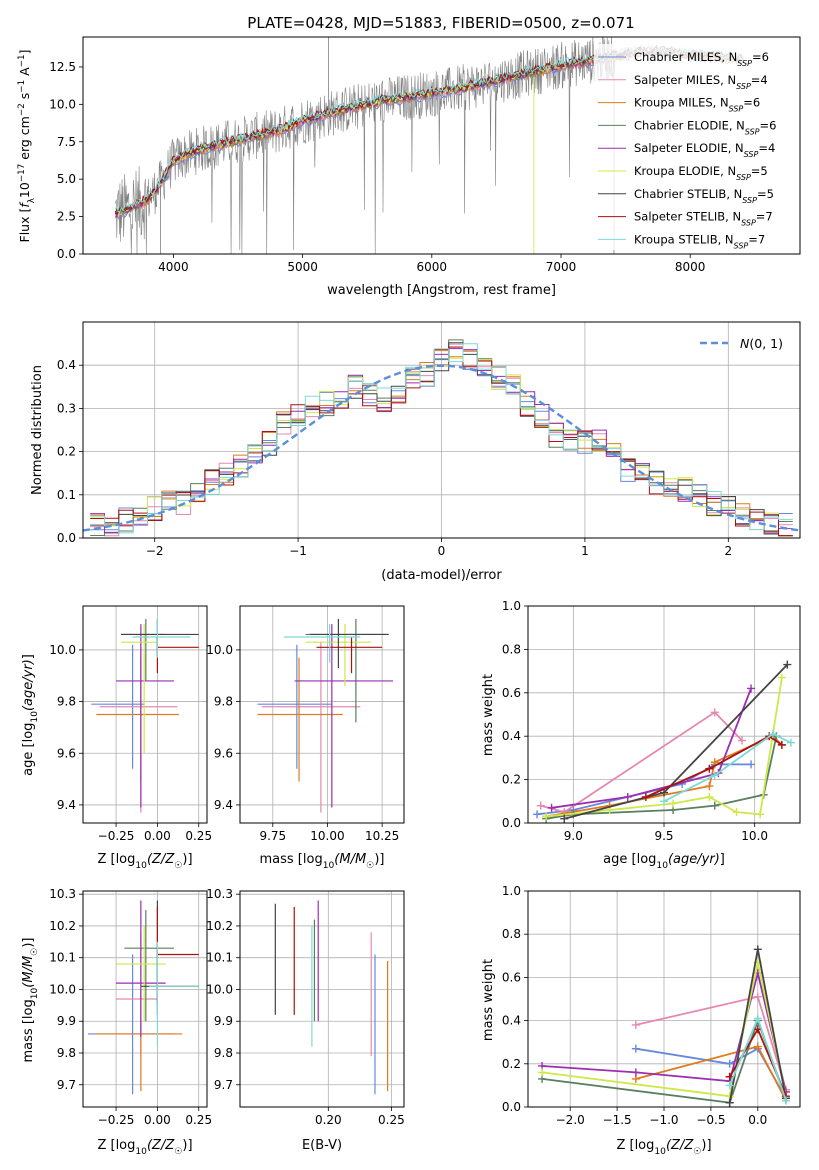 This screenshot has height=1170, width=819. I want to click on weight-vs-Z-xlabel: Z [log10(Z/Z☉)], so click(663, 1147).